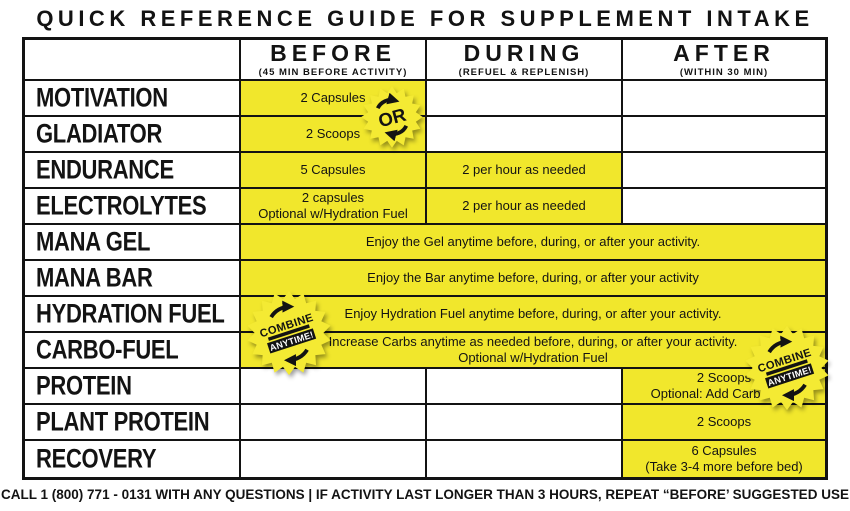 This screenshot has height=511, width=850. What do you see at coordinates (724, 171) in the screenshot?
I see `cell-endurance-after` at bounding box center [724, 171].